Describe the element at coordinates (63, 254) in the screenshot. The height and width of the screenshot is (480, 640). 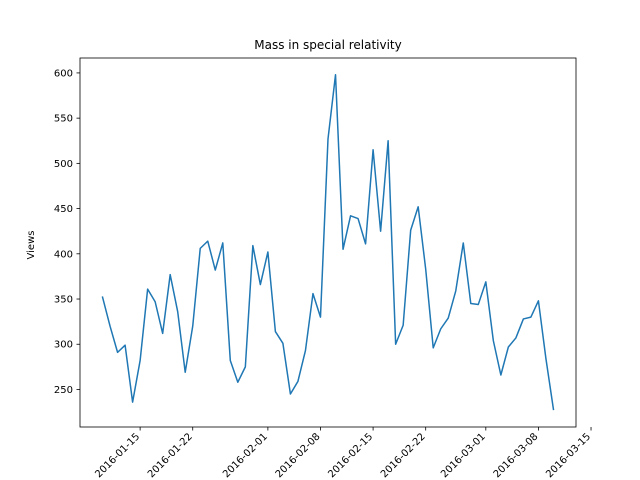
I see `y-tick-label: 400` at that location.